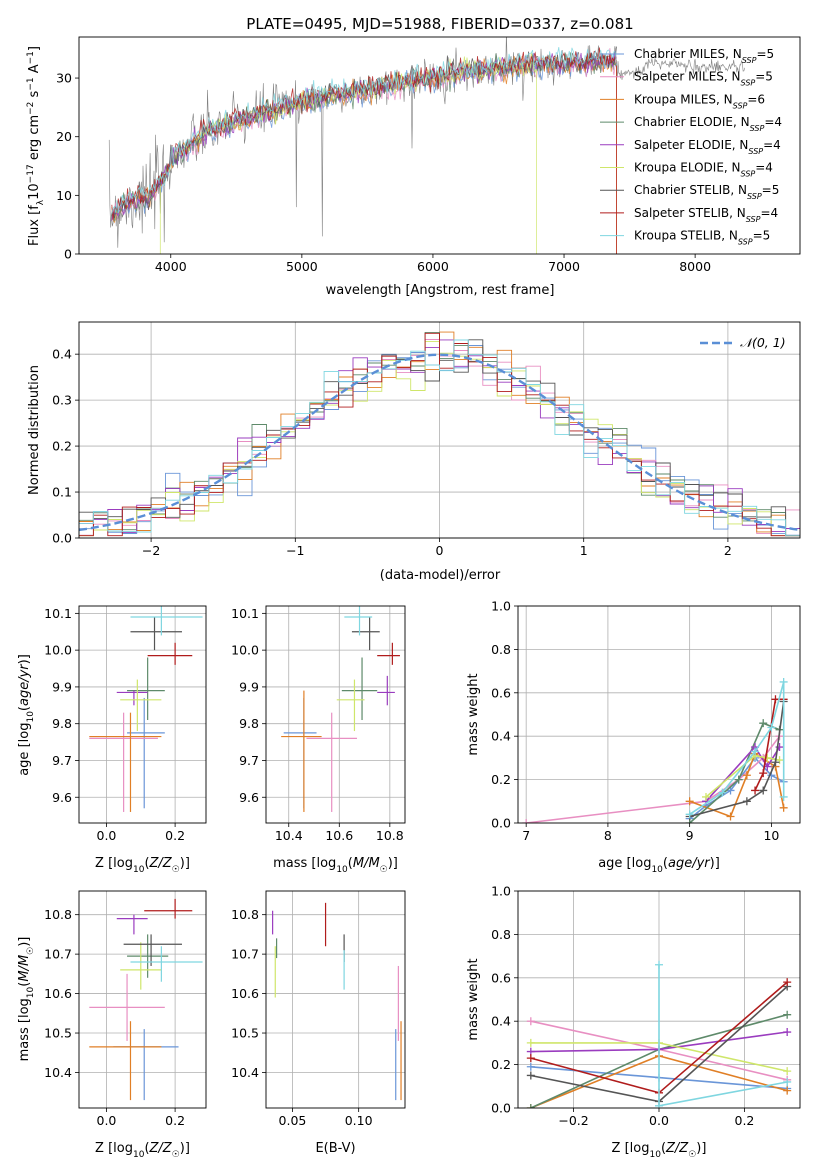 This screenshot has height=1170, width=819. Describe the element at coordinates (439, 442) in the screenshot. I see `normal-curve` at that location.